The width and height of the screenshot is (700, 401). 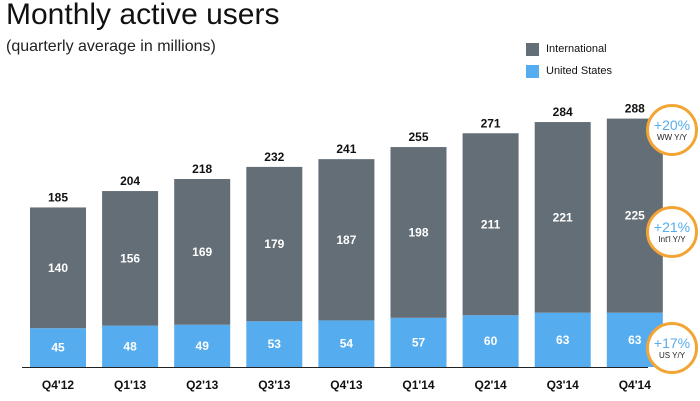 What do you see at coordinates (202, 385) in the screenshot?
I see `x-tick-label-2: Q2'13` at bounding box center [202, 385].